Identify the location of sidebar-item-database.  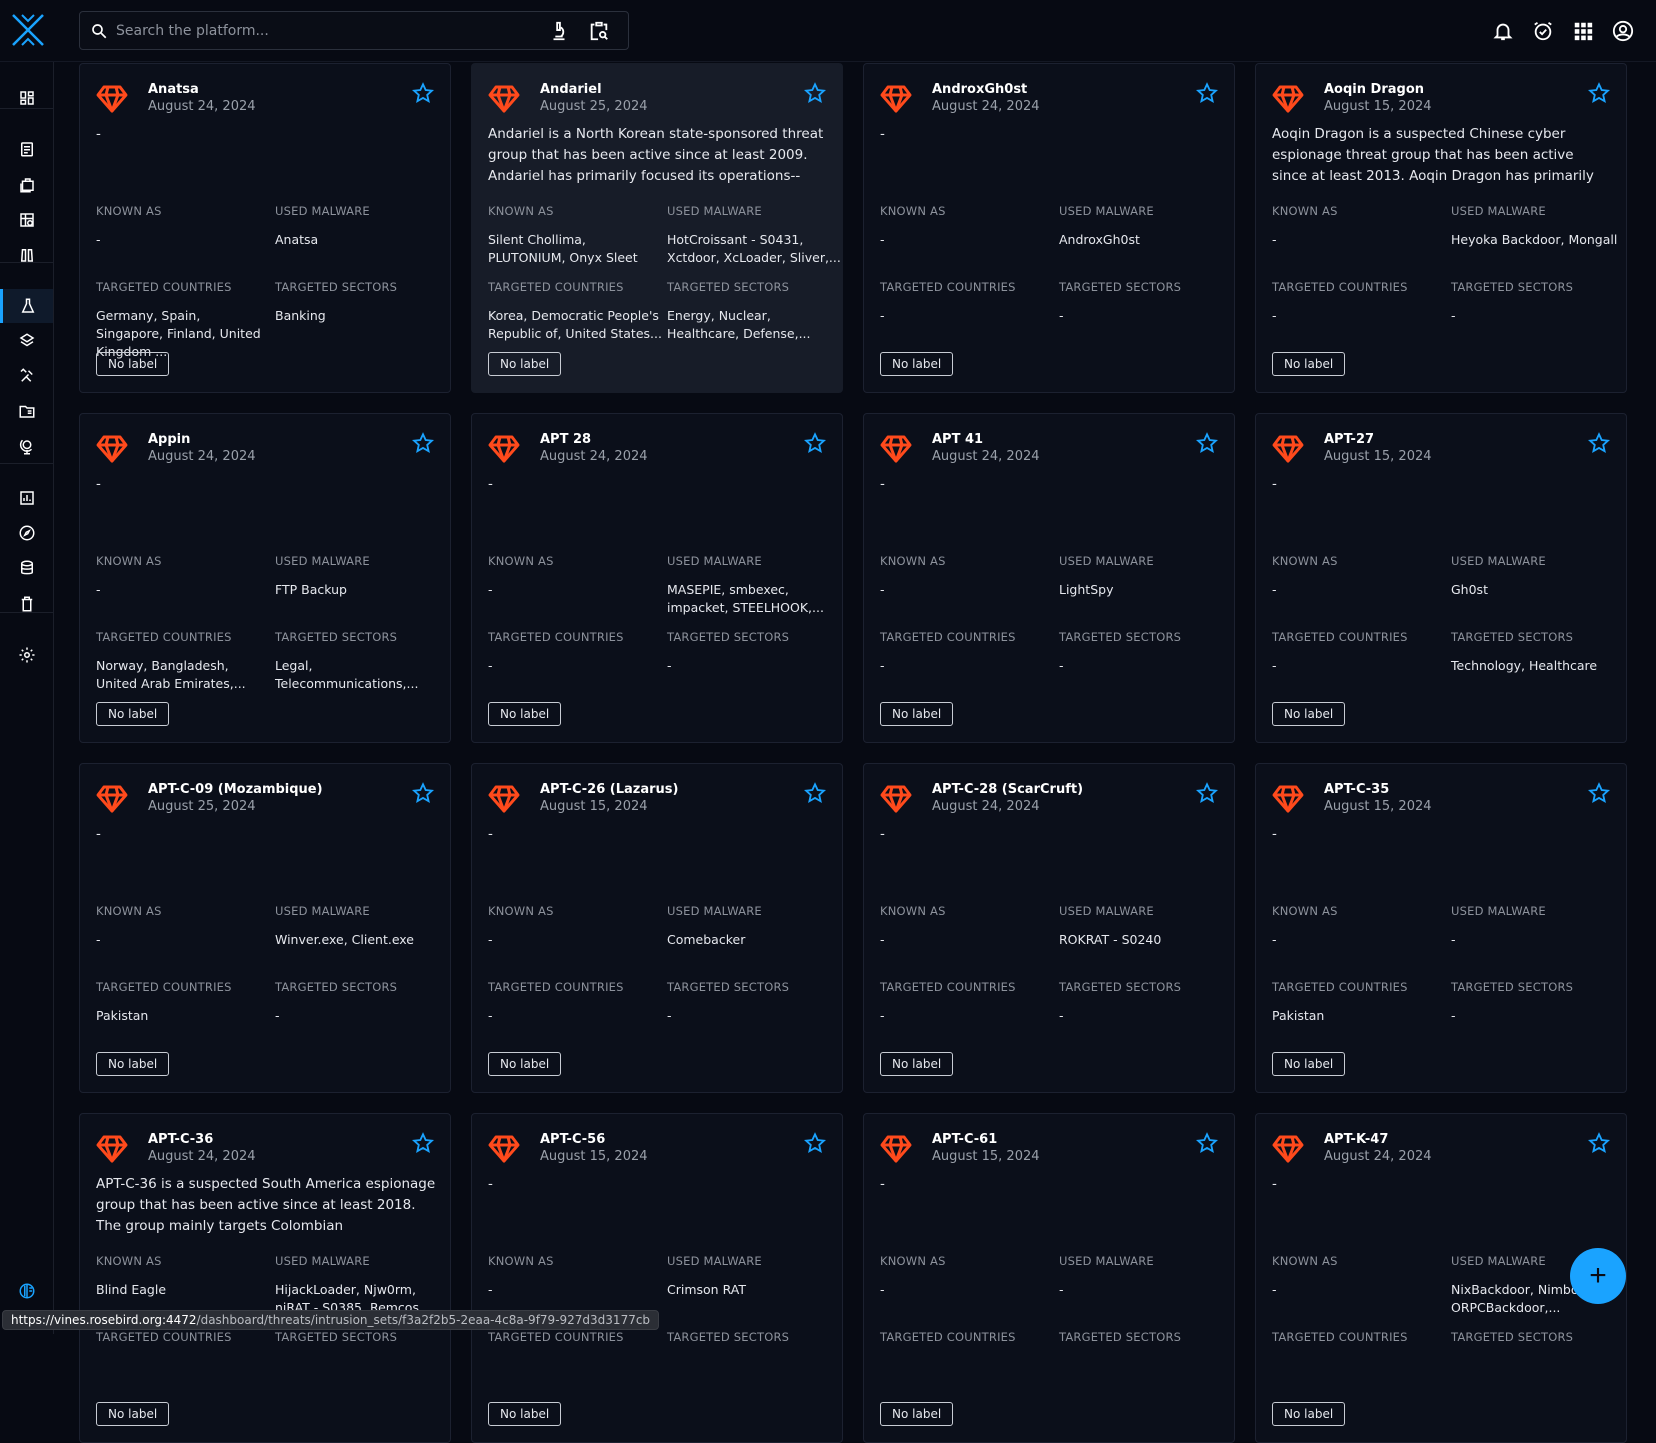
(26, 568).